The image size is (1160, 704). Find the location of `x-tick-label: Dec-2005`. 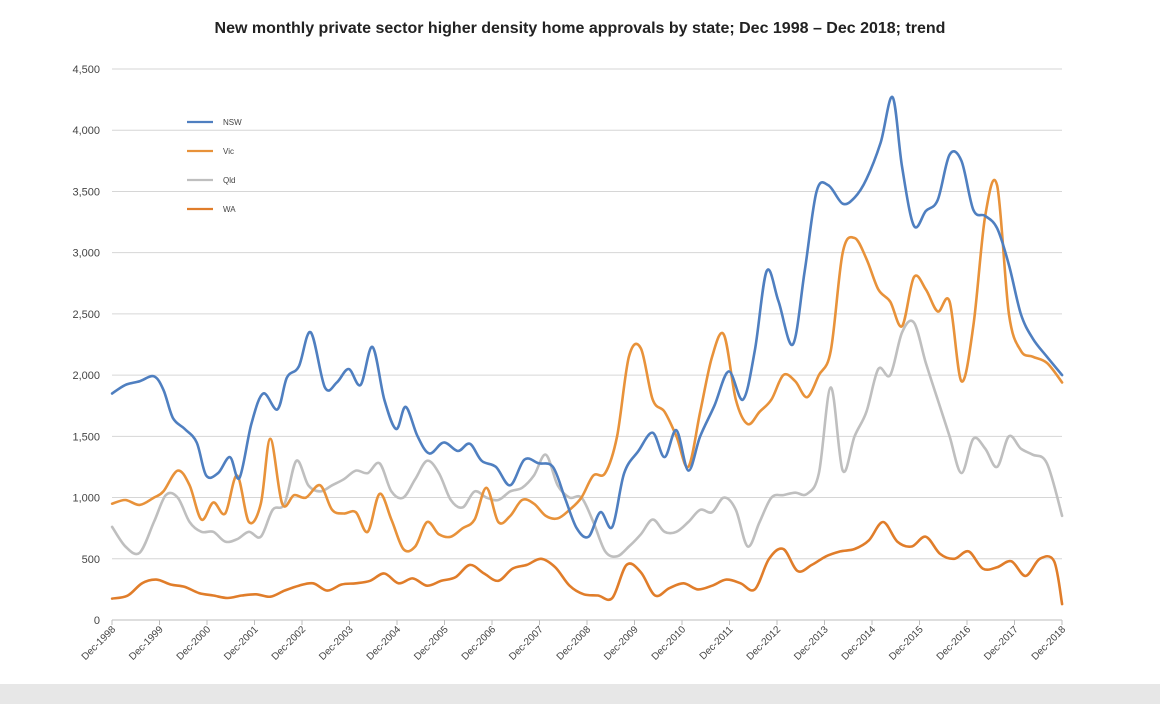

x-tick-label: Dec-2005 is located at coordinates (431, 643).